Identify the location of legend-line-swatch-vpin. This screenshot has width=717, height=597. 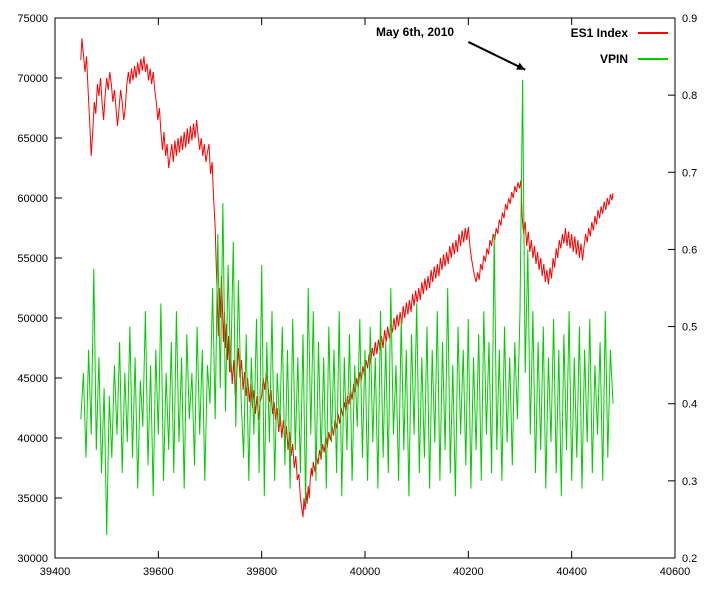
(653, 59).